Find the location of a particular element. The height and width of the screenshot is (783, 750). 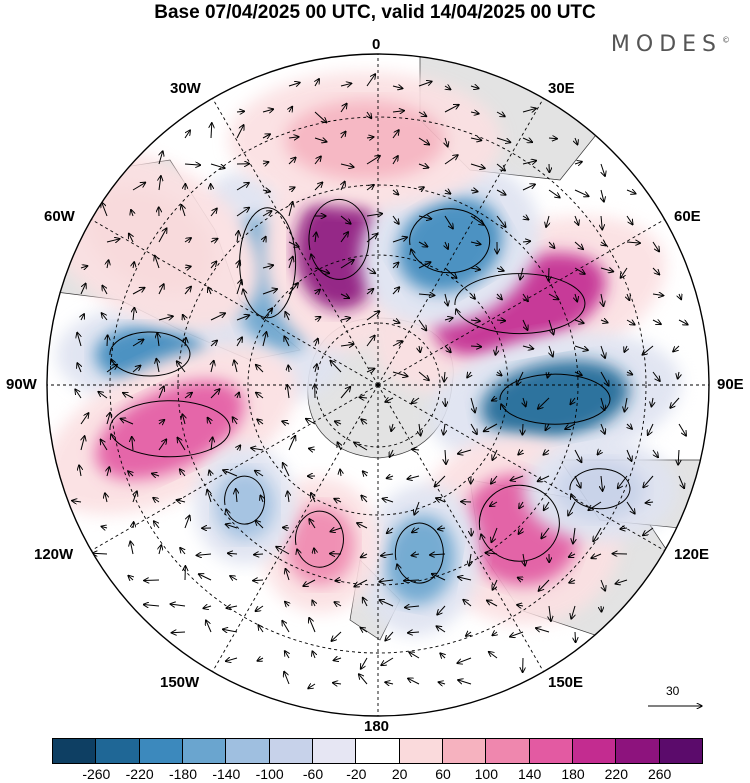

colorbar-tick-label: -60 is located at coordinates (313, 774).